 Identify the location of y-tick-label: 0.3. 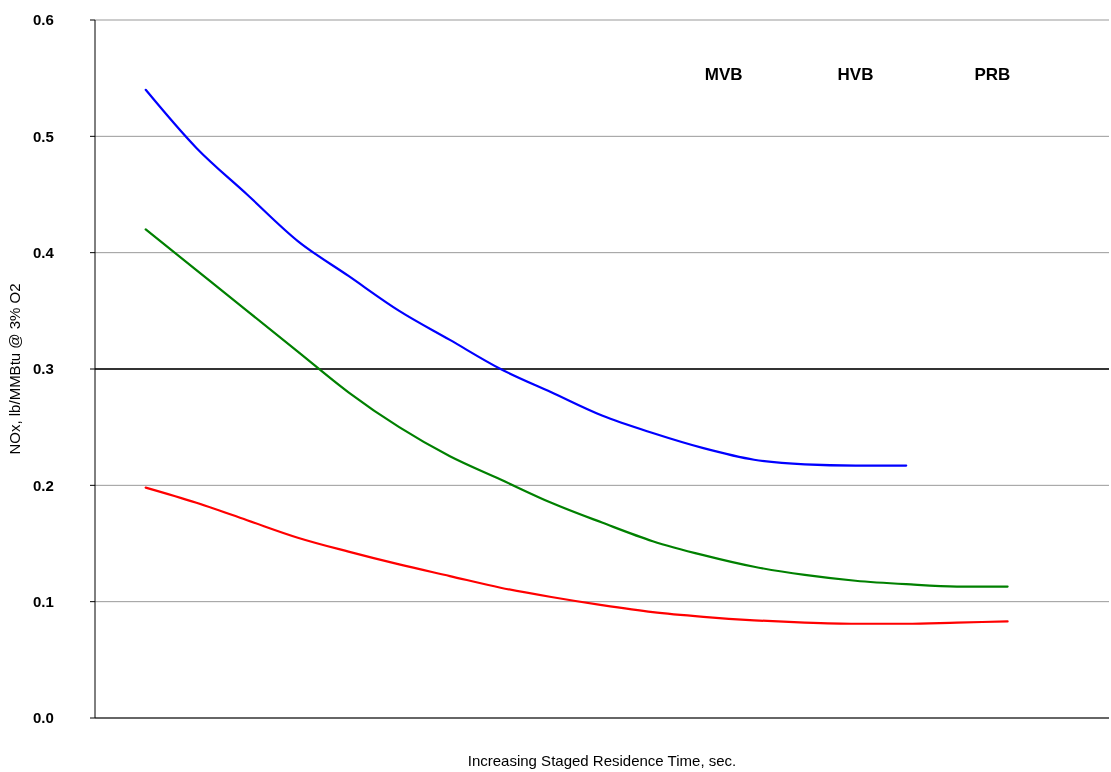
(43, 369).